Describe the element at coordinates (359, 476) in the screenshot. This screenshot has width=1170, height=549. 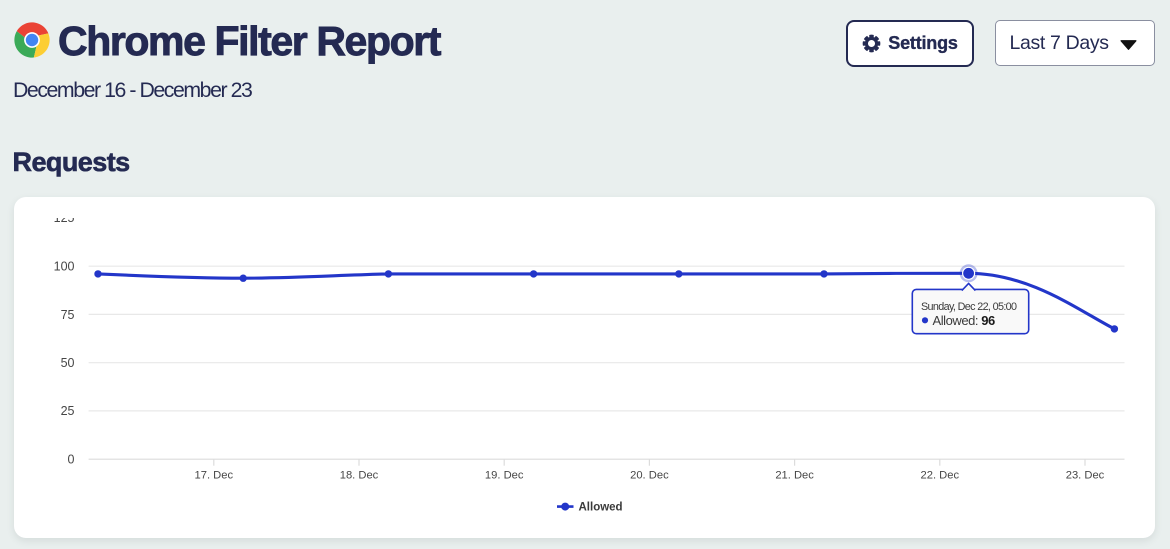
I see `svg-text: 18. Dec` at that location.